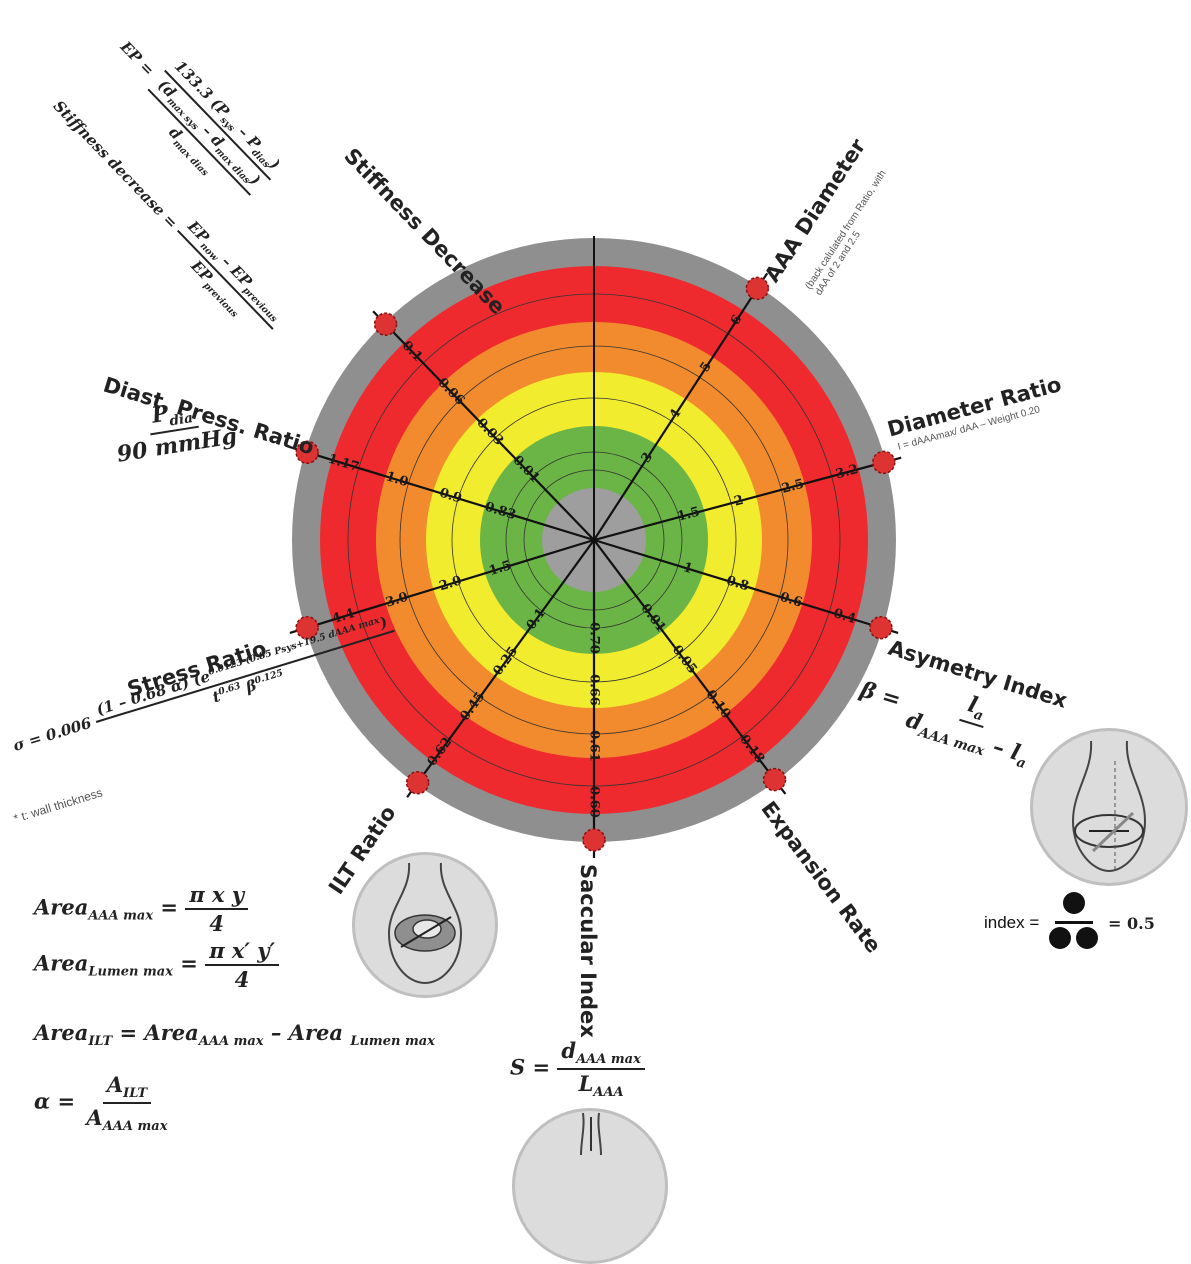  I want to click on tick-label-diameter-ratio: 2.5, so click(793, 487).